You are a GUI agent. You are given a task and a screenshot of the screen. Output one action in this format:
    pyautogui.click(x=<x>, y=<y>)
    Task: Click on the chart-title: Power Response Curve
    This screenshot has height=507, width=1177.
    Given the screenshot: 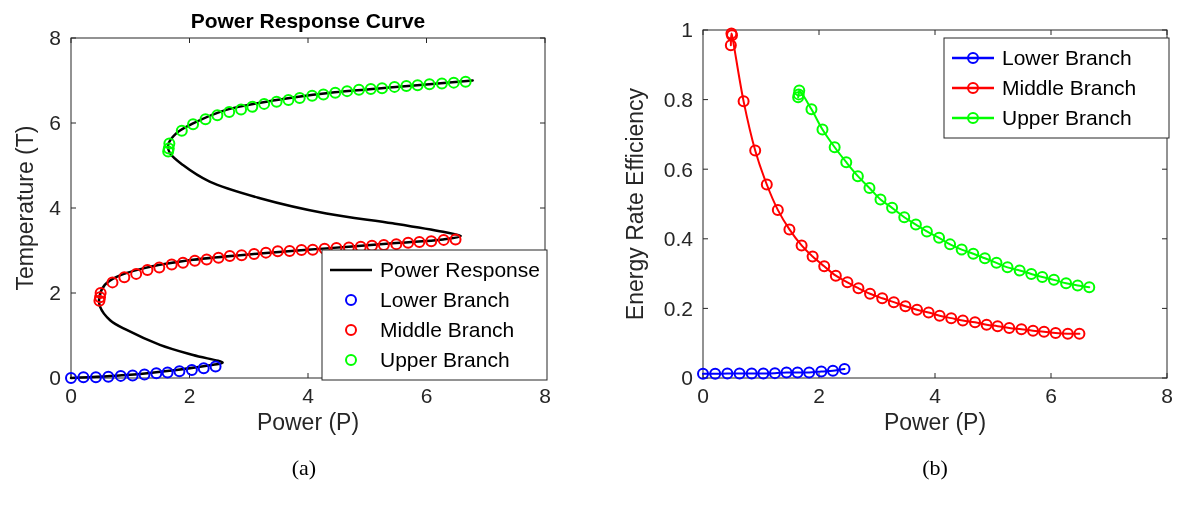 What is the action you would take?
    pyautogui.click(x=308, y=20)
    